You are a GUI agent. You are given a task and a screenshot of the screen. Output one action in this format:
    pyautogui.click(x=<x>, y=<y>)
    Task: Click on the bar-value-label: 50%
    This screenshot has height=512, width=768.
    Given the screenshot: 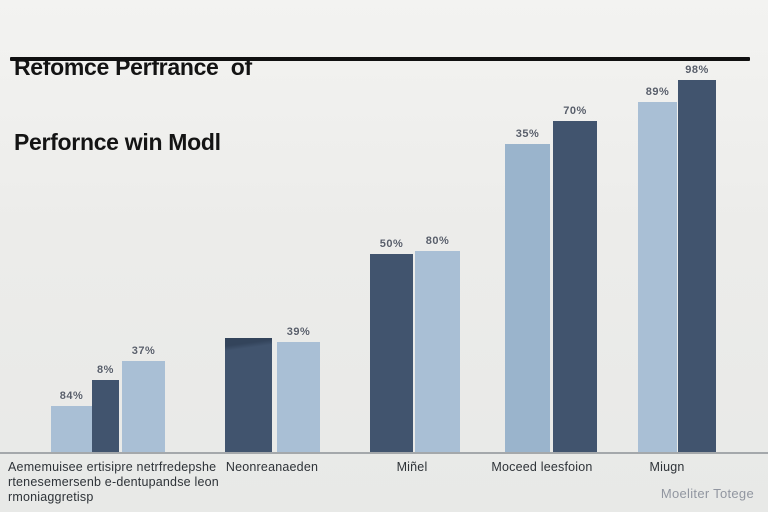 What is the action you would take?
    pyautogui.click(x=391, y=244)
    